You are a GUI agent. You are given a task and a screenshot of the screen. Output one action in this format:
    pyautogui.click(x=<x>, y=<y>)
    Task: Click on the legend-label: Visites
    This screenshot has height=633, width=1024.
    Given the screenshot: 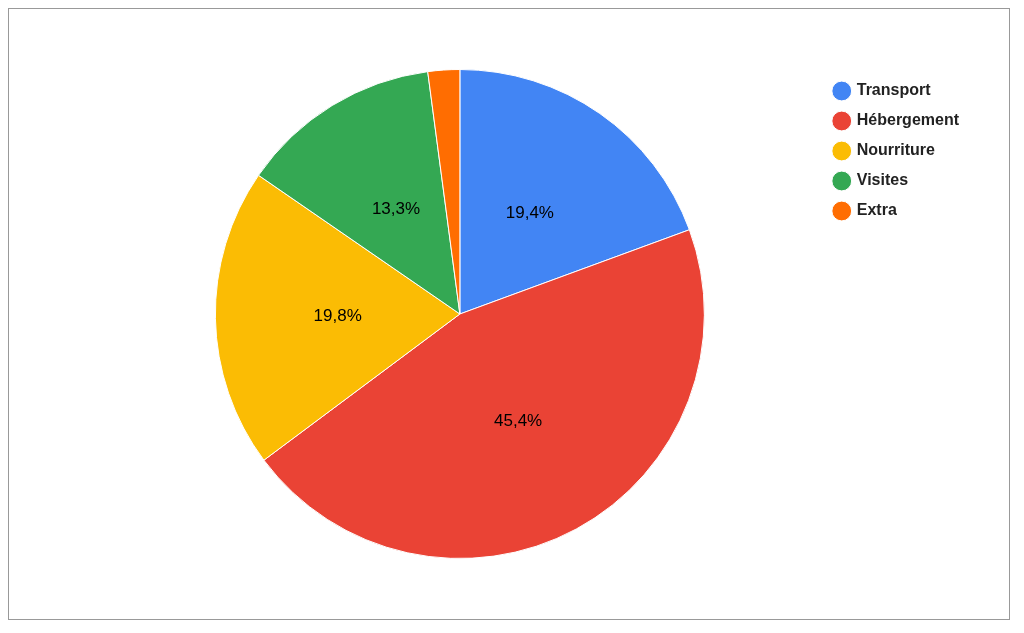 What is the action you would take?
    pyautogui.click(x=882, y=180)
    